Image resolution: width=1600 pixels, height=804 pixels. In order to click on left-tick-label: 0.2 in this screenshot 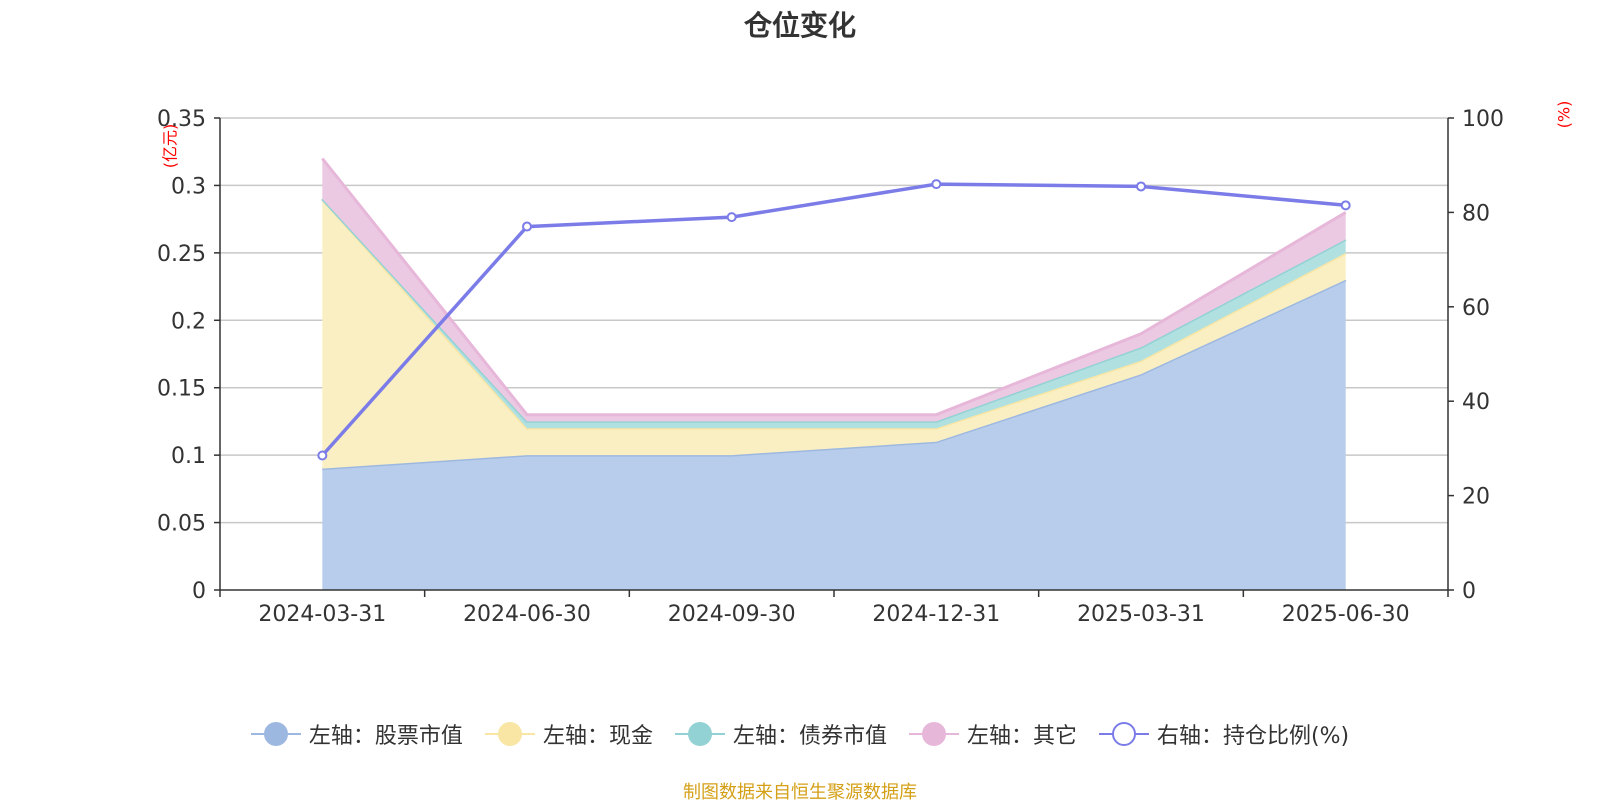, I will do `click(188, 321)`.